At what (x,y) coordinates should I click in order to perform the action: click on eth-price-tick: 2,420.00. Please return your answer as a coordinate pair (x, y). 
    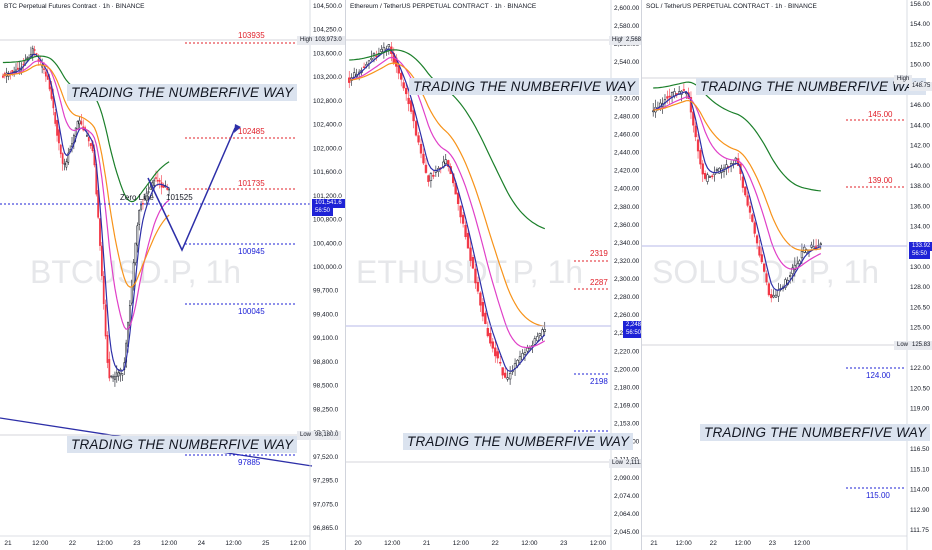
    Looking at the image, I should click on (627, 171).